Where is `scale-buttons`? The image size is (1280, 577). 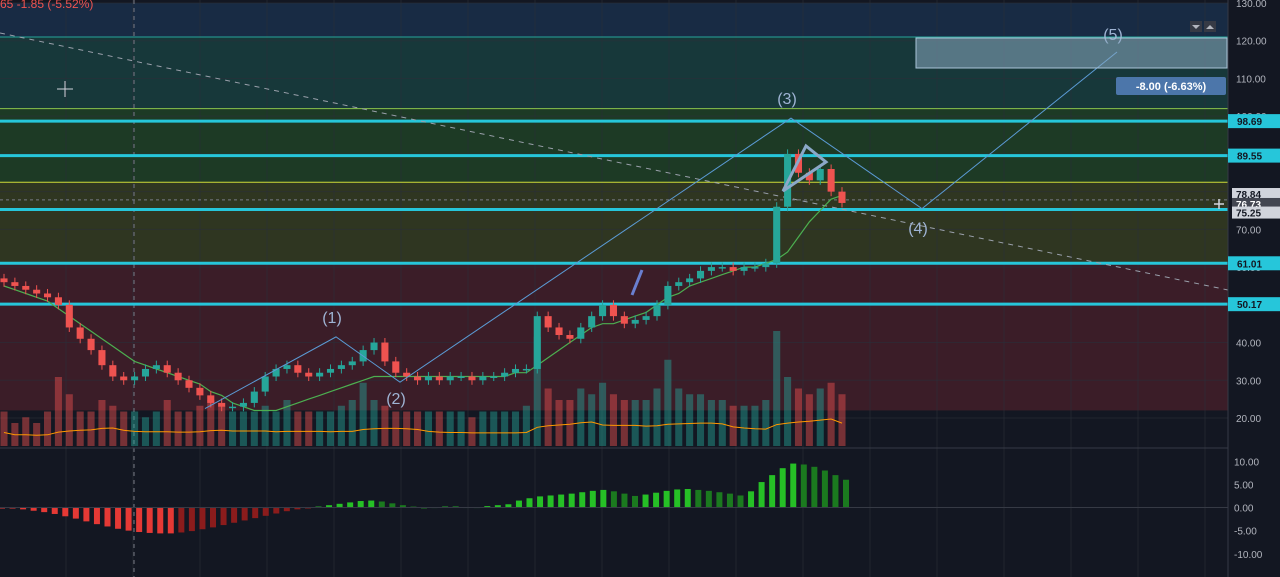
scale-buttons is located at coordinates (1203, 26).